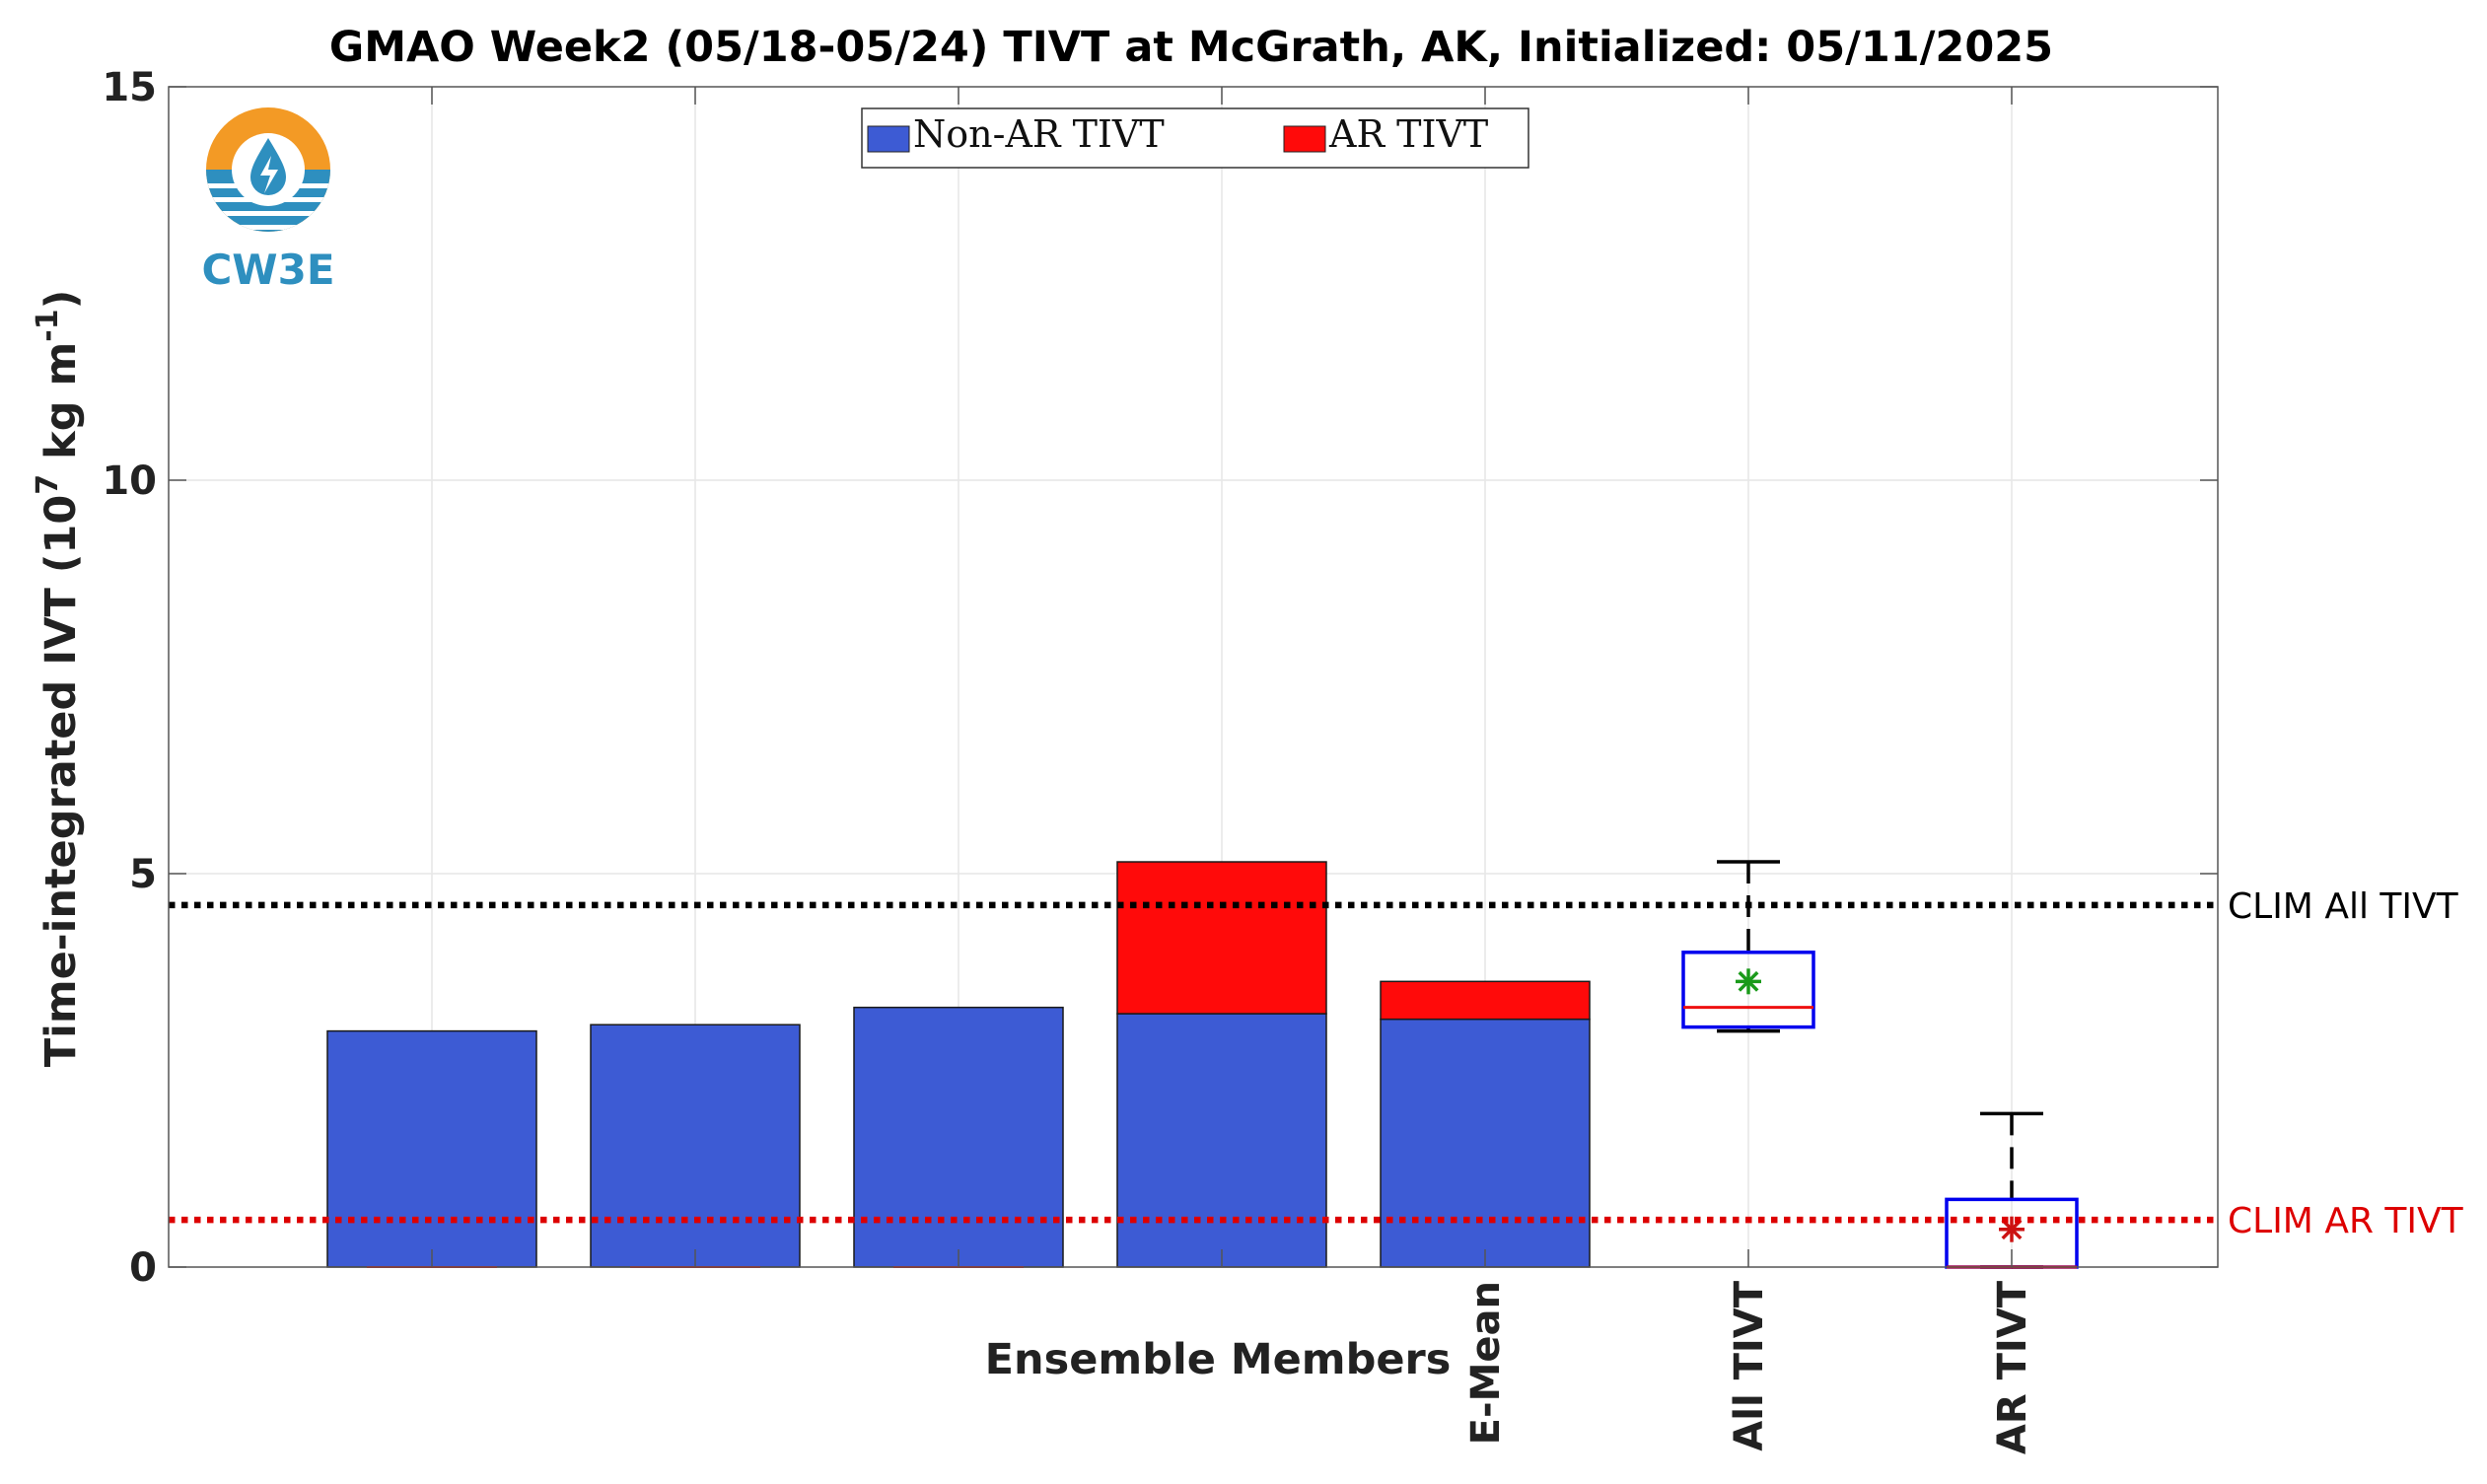  Describe the element at coordinates (1408, 134) in the screenshot. I see `legend-label-ar: AR TIVT` at that location.